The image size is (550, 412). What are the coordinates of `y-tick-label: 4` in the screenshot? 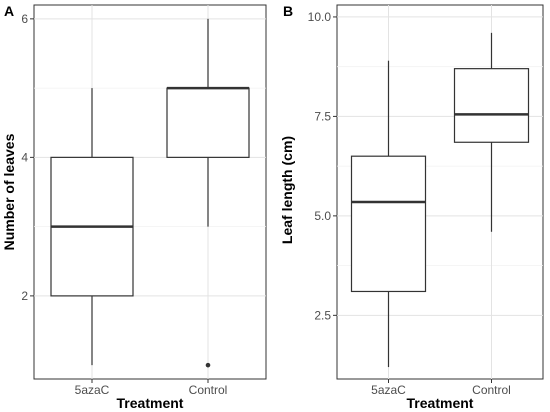 It's located at (24, 157).